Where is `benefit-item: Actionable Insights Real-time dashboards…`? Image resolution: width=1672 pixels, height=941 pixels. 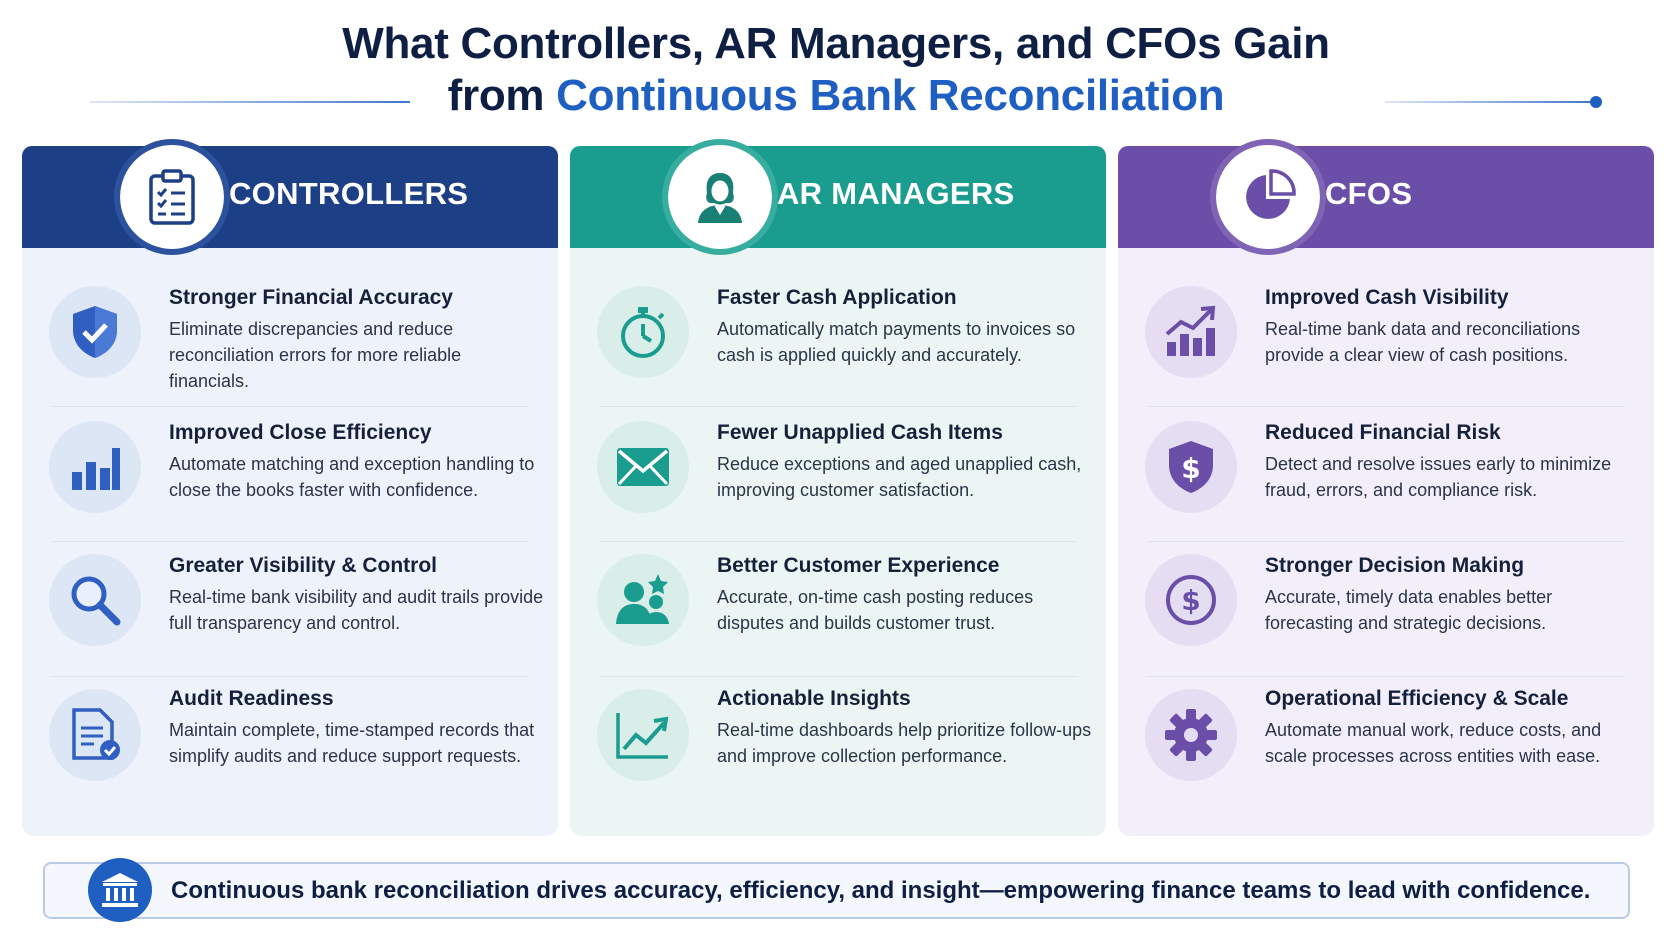 benefit-item: Actionable Insights Real-time dashboards… is located at coordinates (838, 747).